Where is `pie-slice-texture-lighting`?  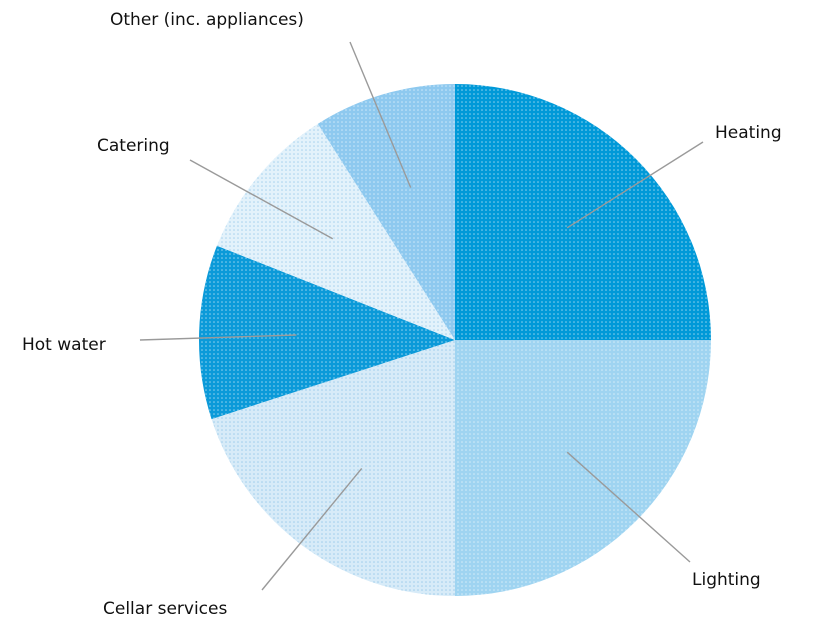 pie-slice-texture-lighting is located at coordinates (583, 468).